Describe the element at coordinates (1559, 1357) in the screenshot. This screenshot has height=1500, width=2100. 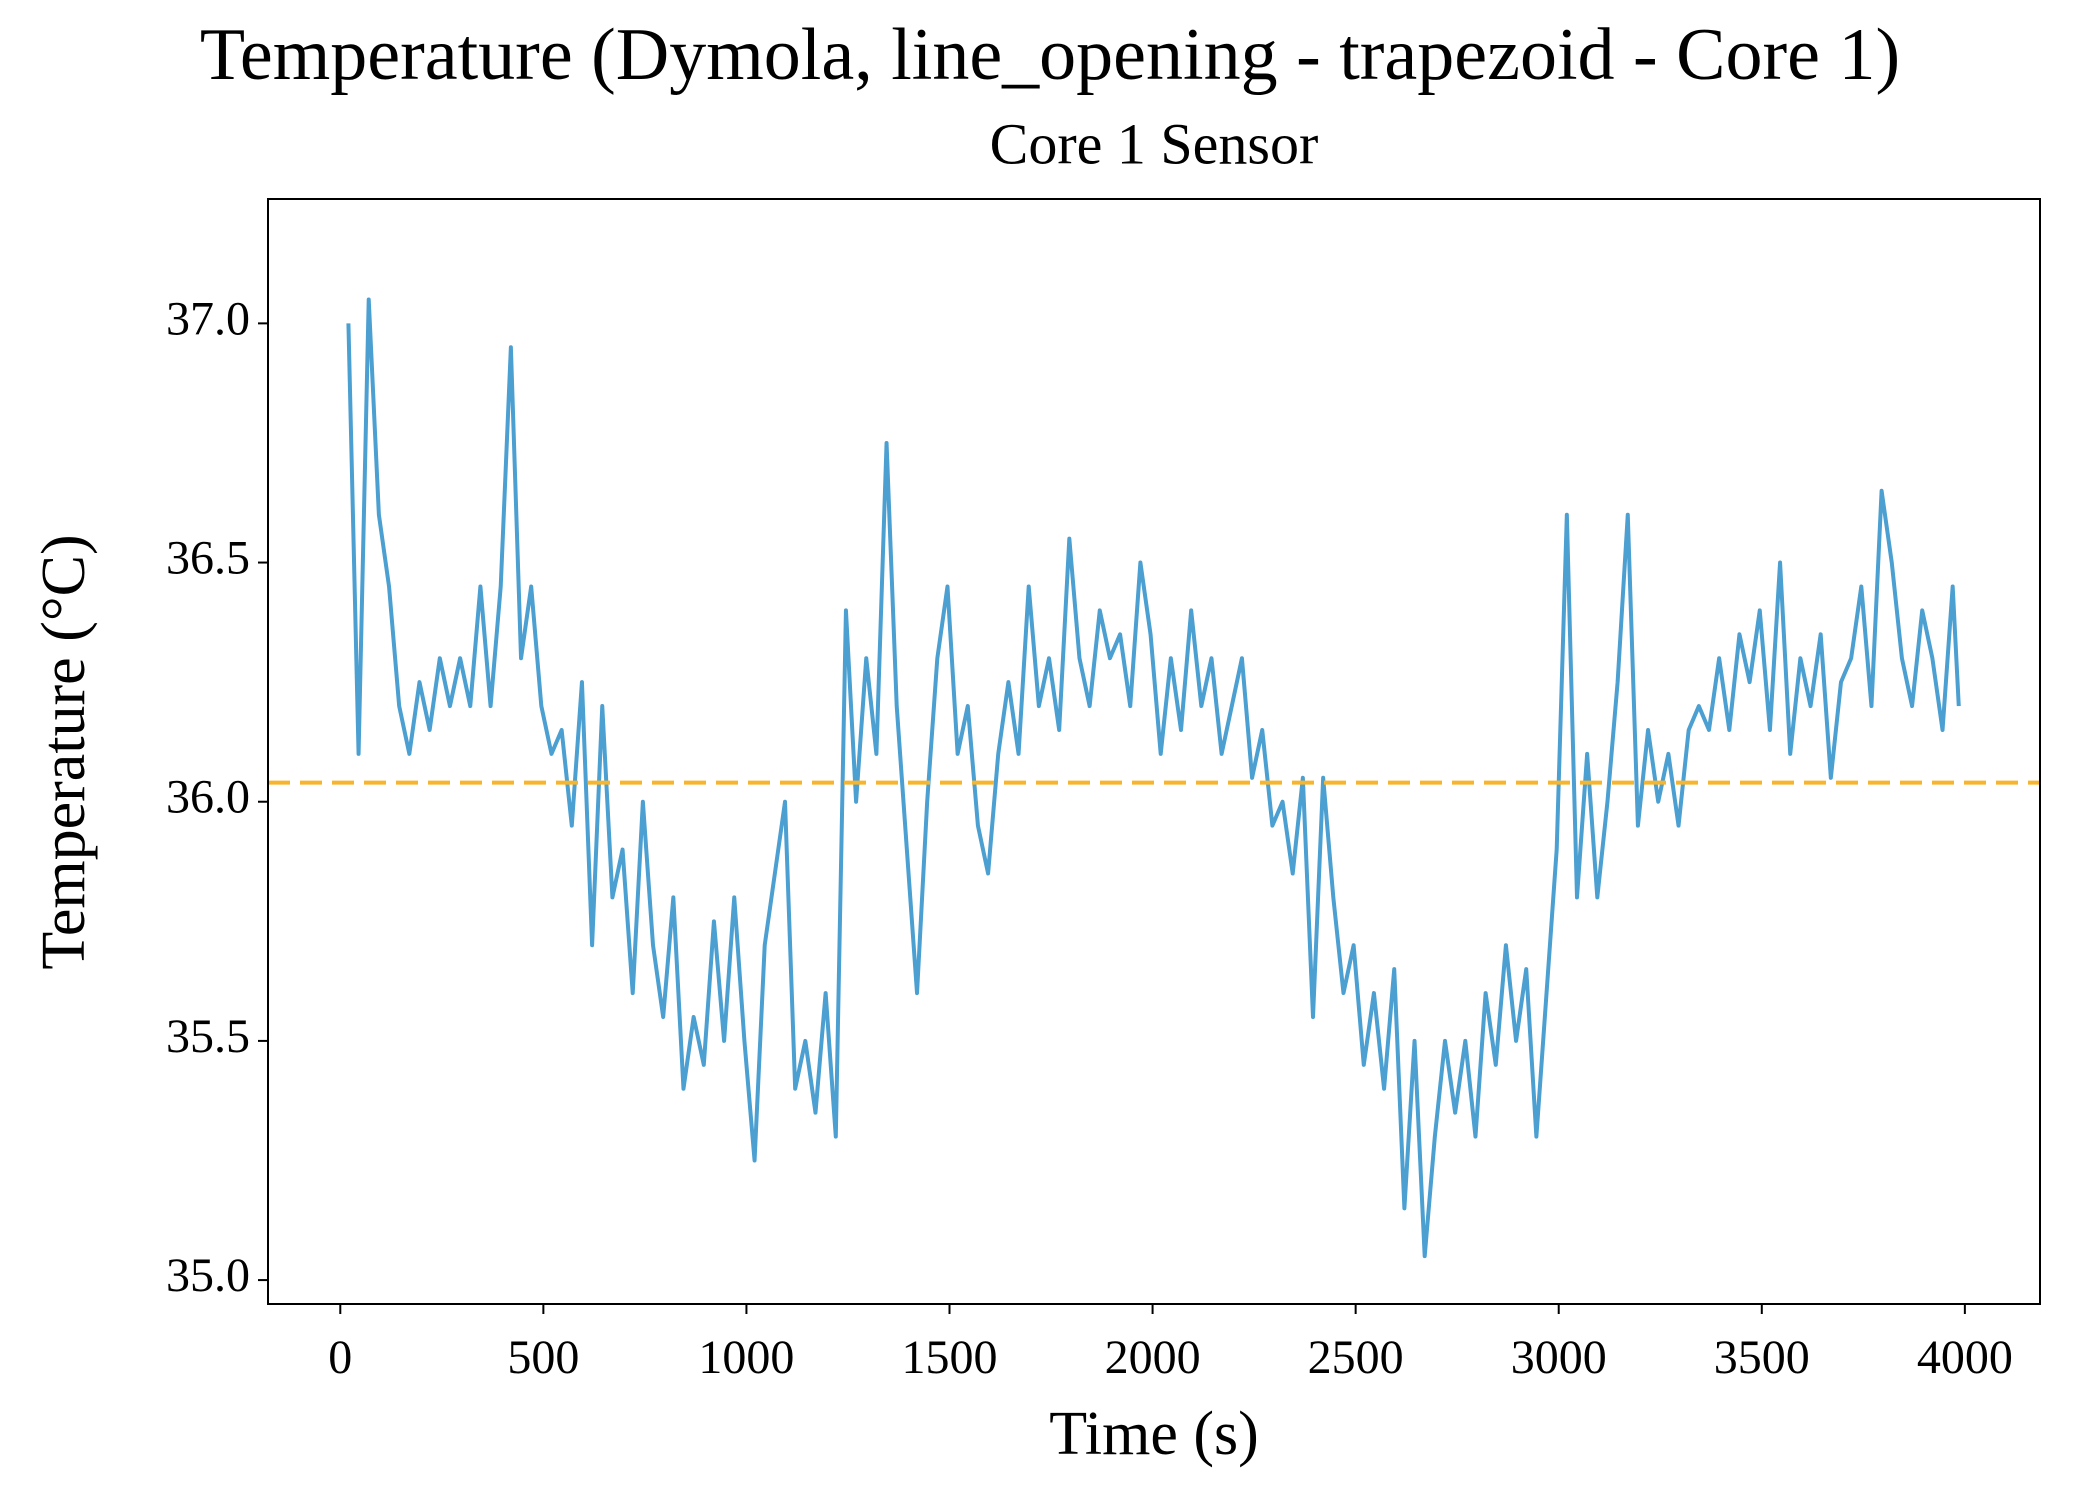
I see `x-tick-label: 3000` at that location.